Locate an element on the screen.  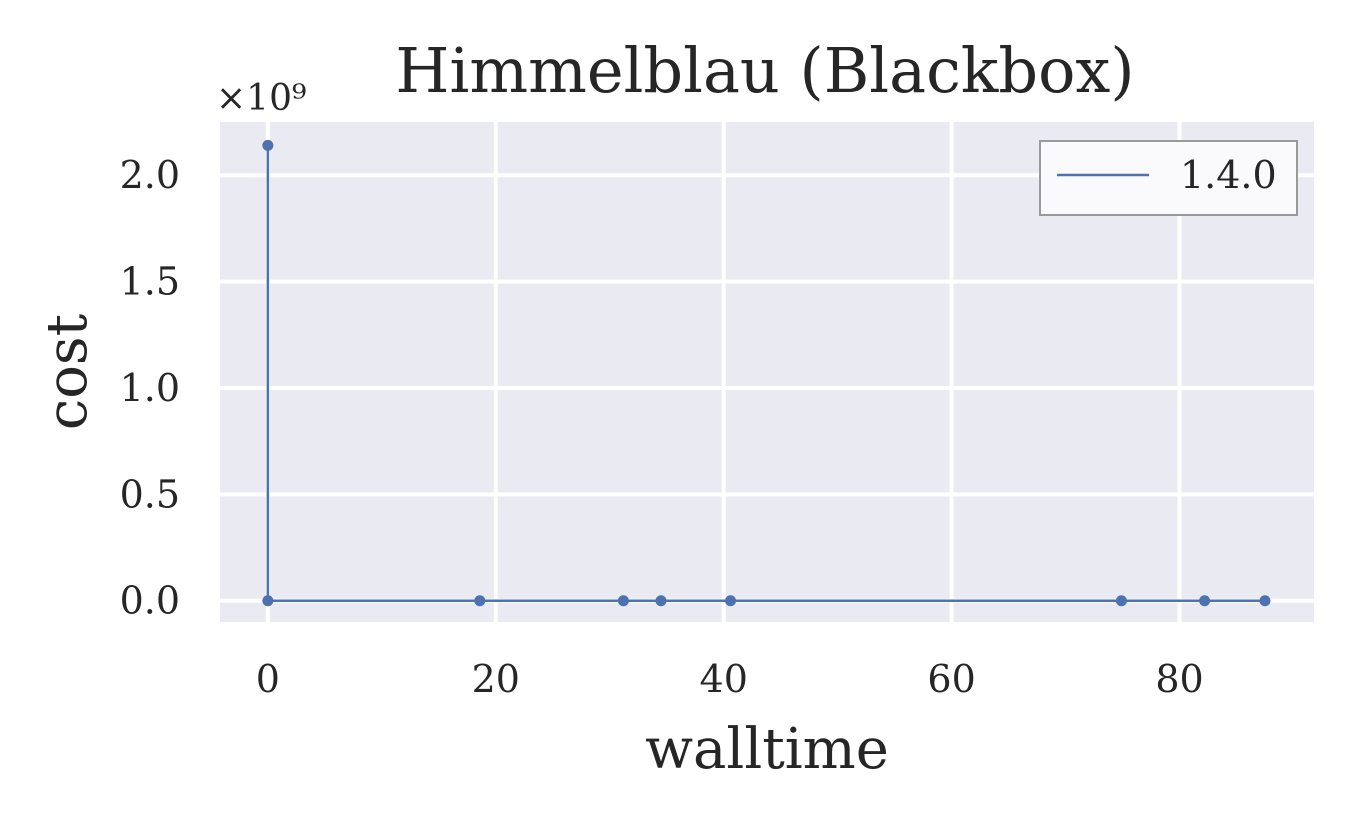
x-tick-label: 40 is located at coordinates (724, 679).